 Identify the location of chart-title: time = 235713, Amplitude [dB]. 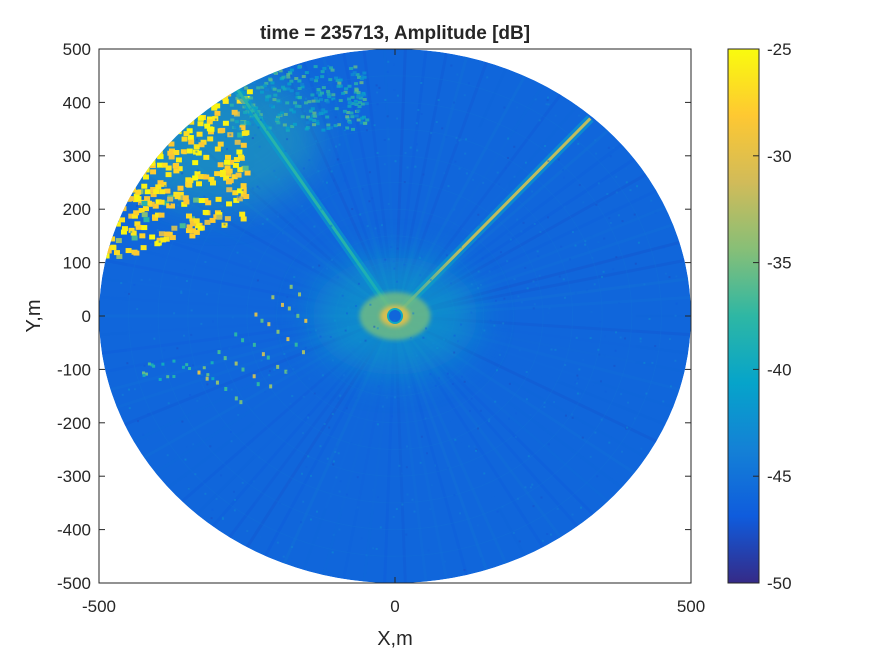
(395, 33).